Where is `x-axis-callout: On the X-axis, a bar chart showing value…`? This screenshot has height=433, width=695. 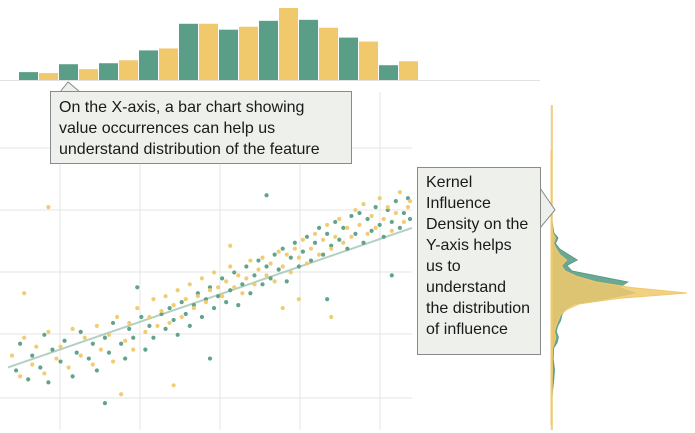 x-axis-callout: On the X-axis, a bar chart showing value… is located at coordinates (201, 127).